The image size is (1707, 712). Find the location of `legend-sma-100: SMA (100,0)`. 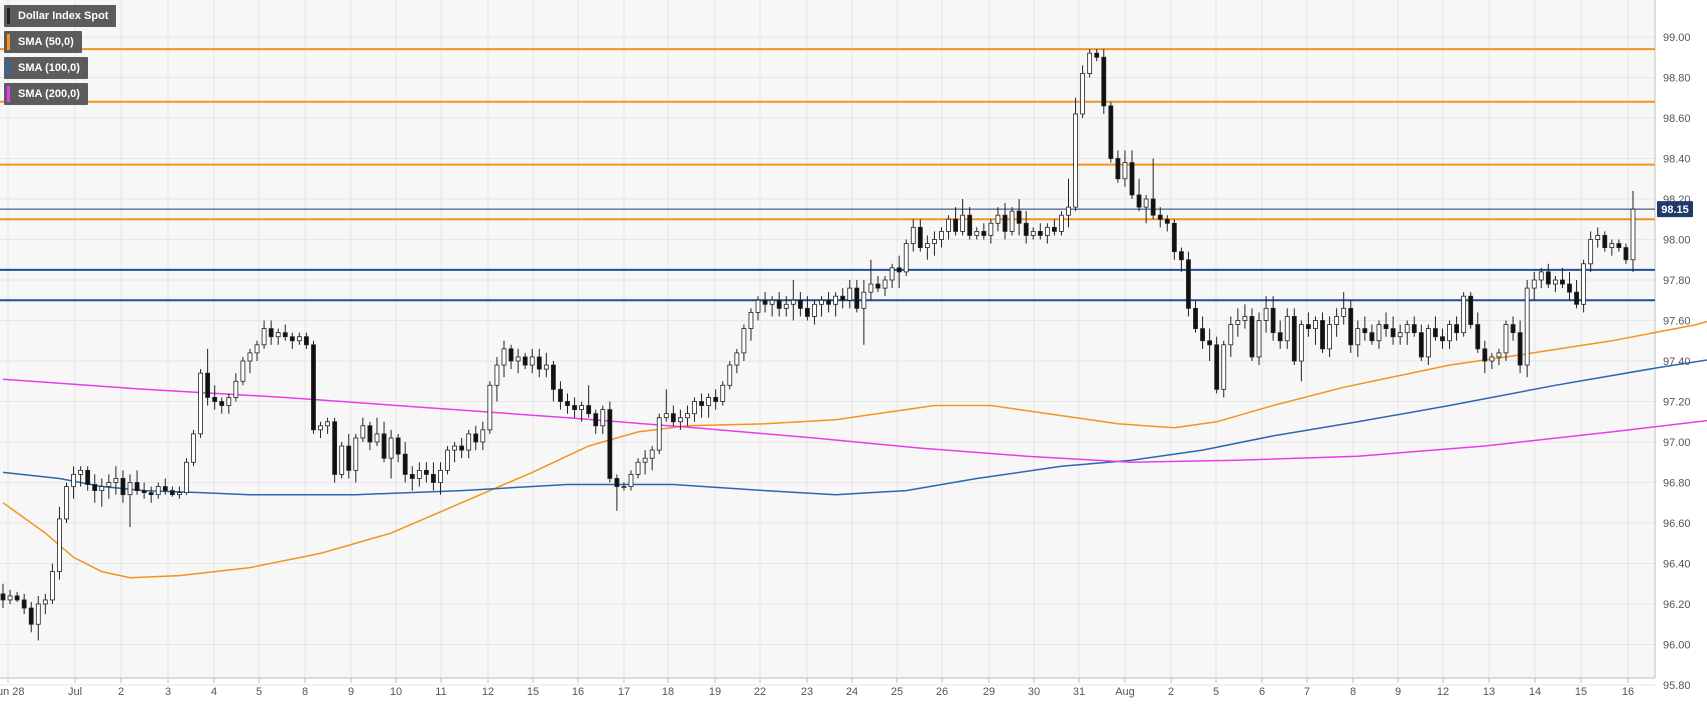

legend-sma-100: SMA (100,0) is located at coordinates (46, 68).